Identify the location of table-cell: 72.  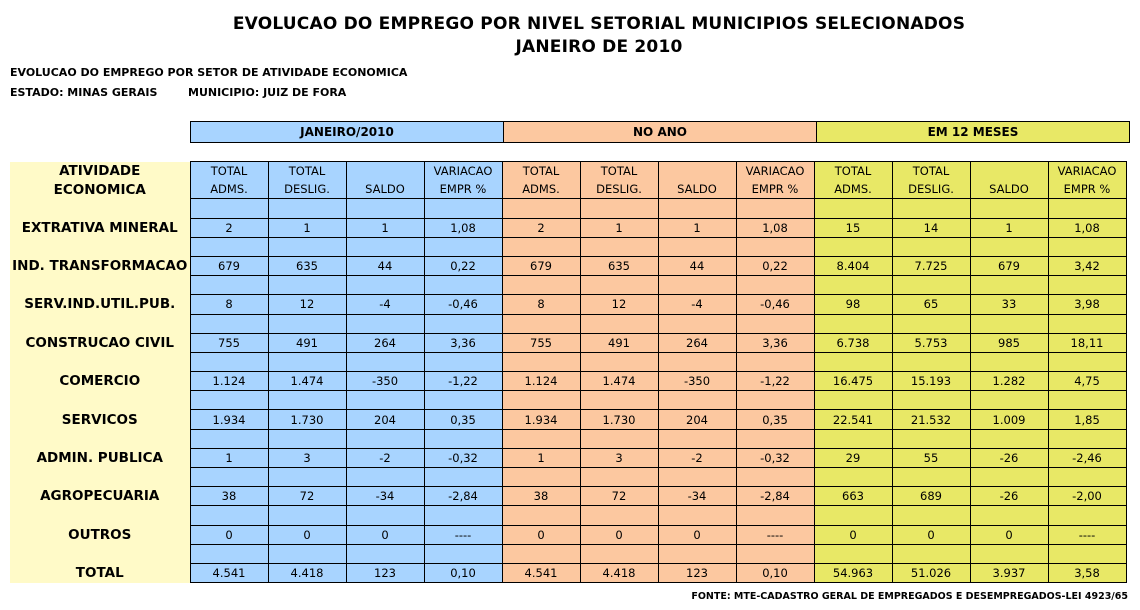
(619, 496).